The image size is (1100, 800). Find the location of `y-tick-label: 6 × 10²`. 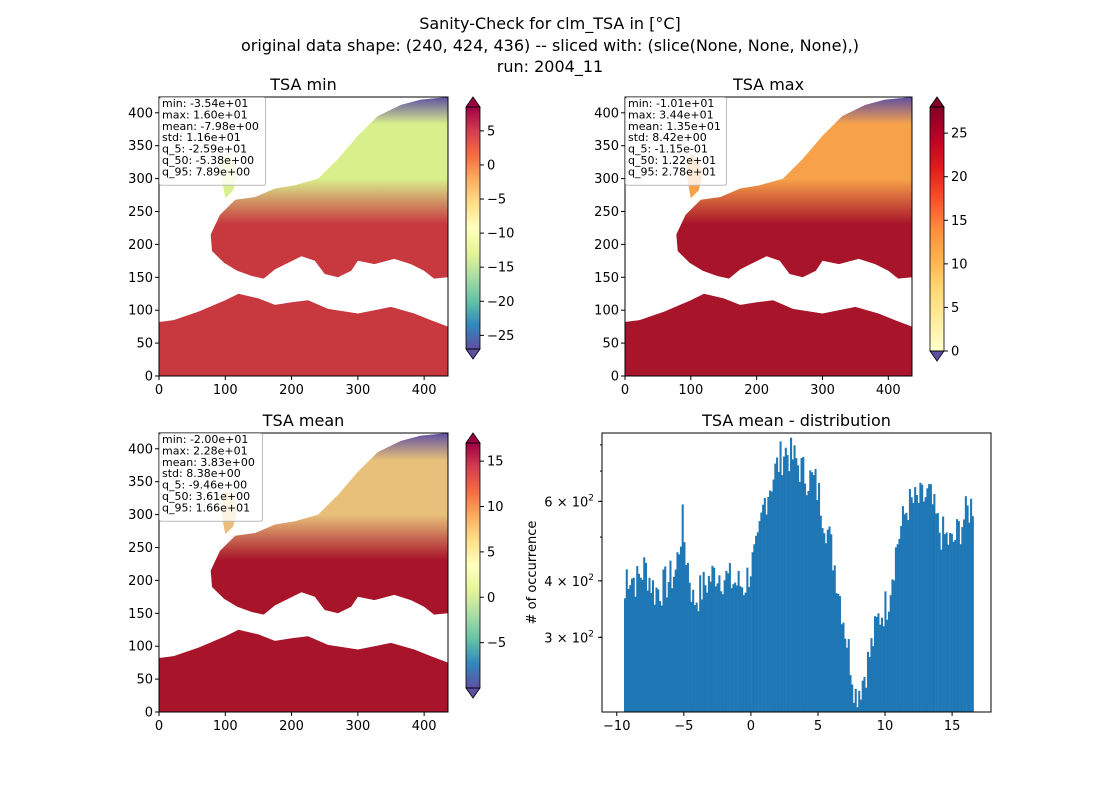

y-tick-label: 6 × 10² is located at coordinates (569, 501).